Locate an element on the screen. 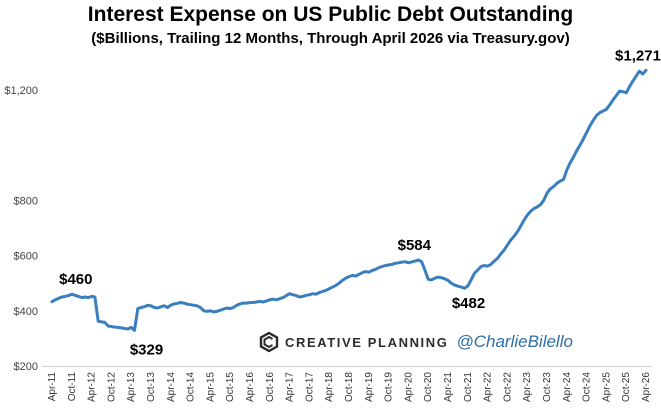  watermark: CREATIVE PLANNING @CharlieBilello is located at coordinates (415, 342).